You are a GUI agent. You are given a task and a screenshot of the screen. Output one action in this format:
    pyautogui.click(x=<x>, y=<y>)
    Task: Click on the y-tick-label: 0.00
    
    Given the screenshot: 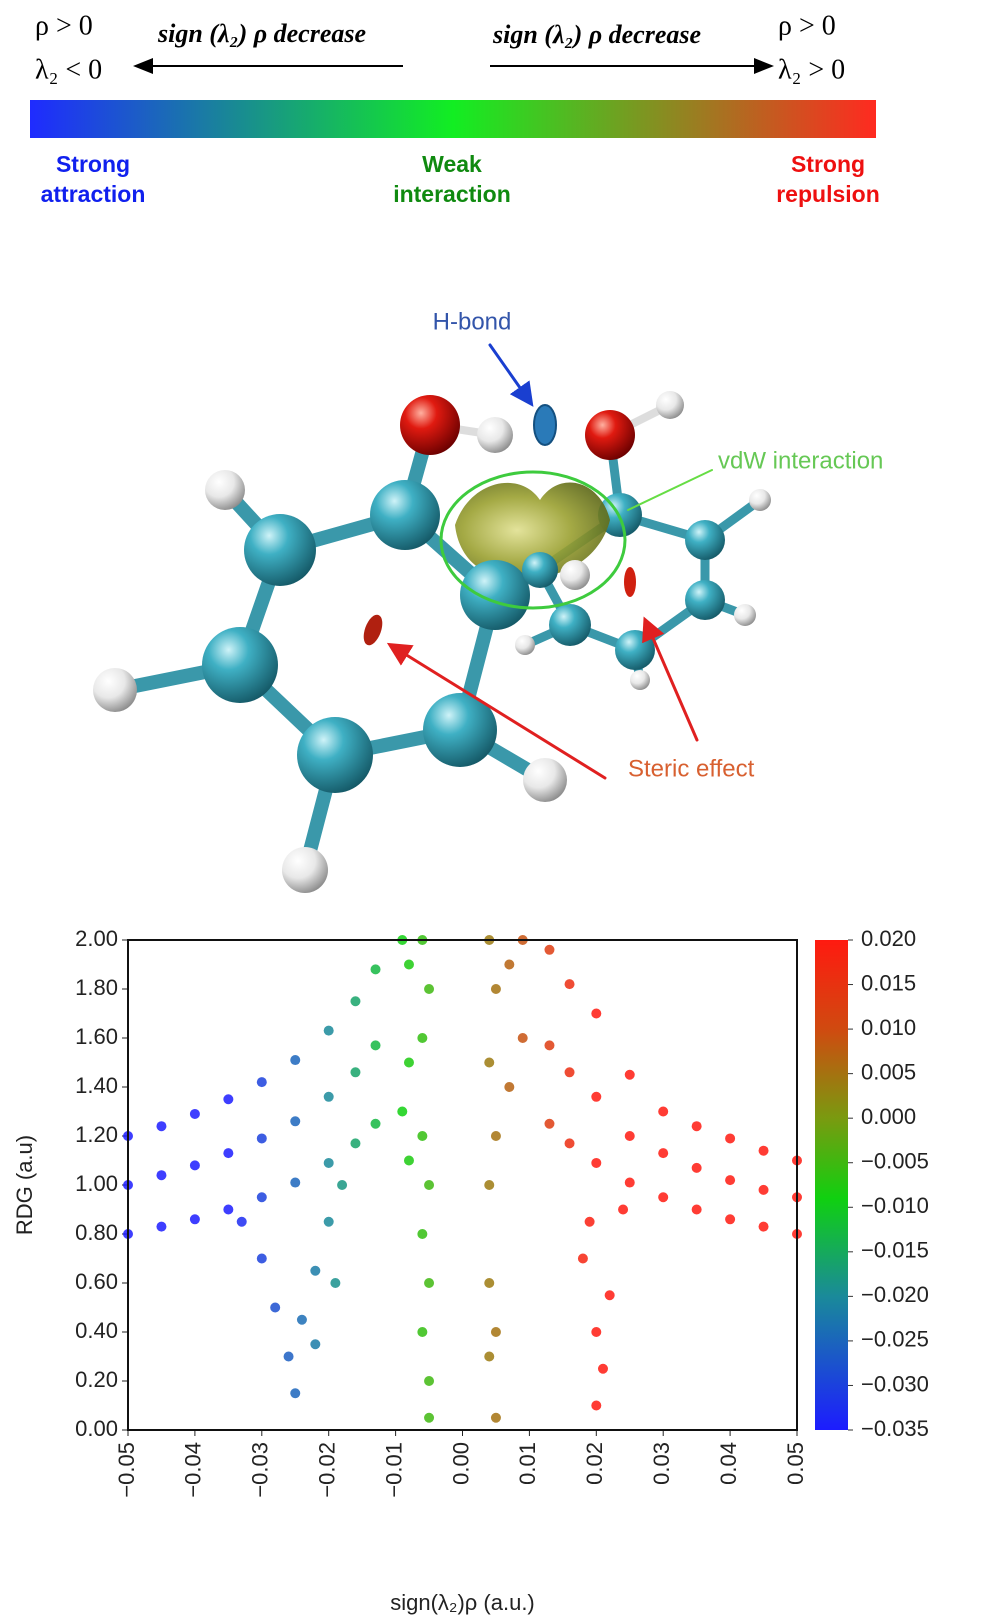 What is the action you would take?
    pyautogui.click(x=96, y=1428)
    